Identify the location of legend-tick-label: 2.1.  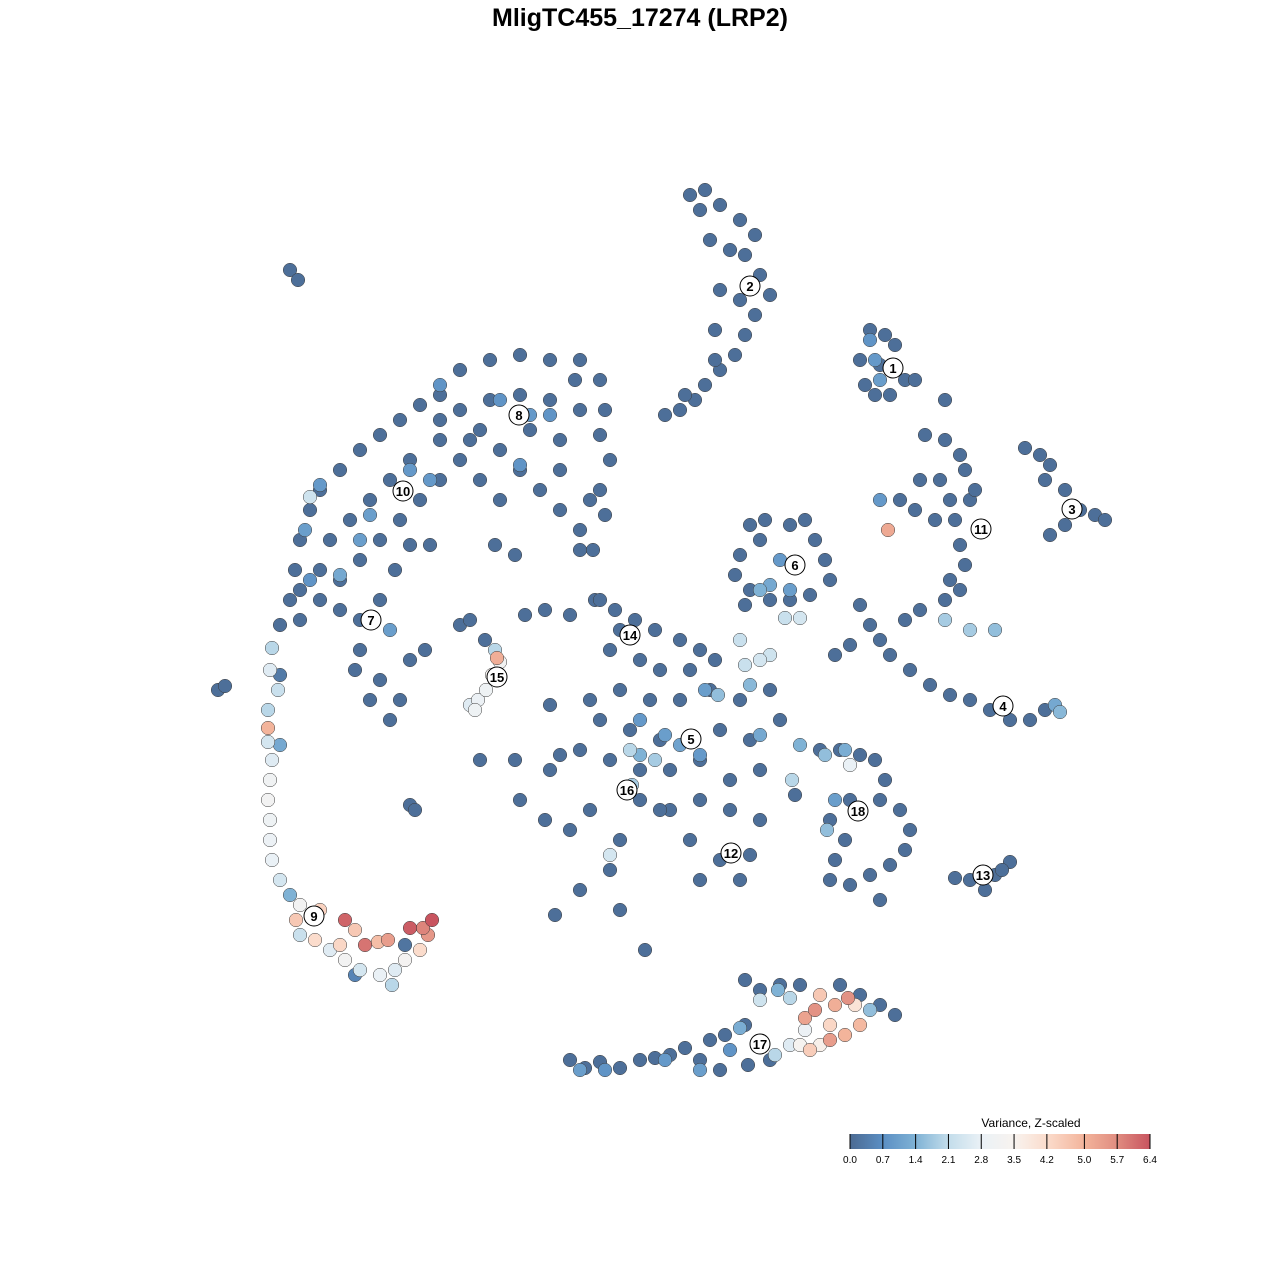
(948, 1160).